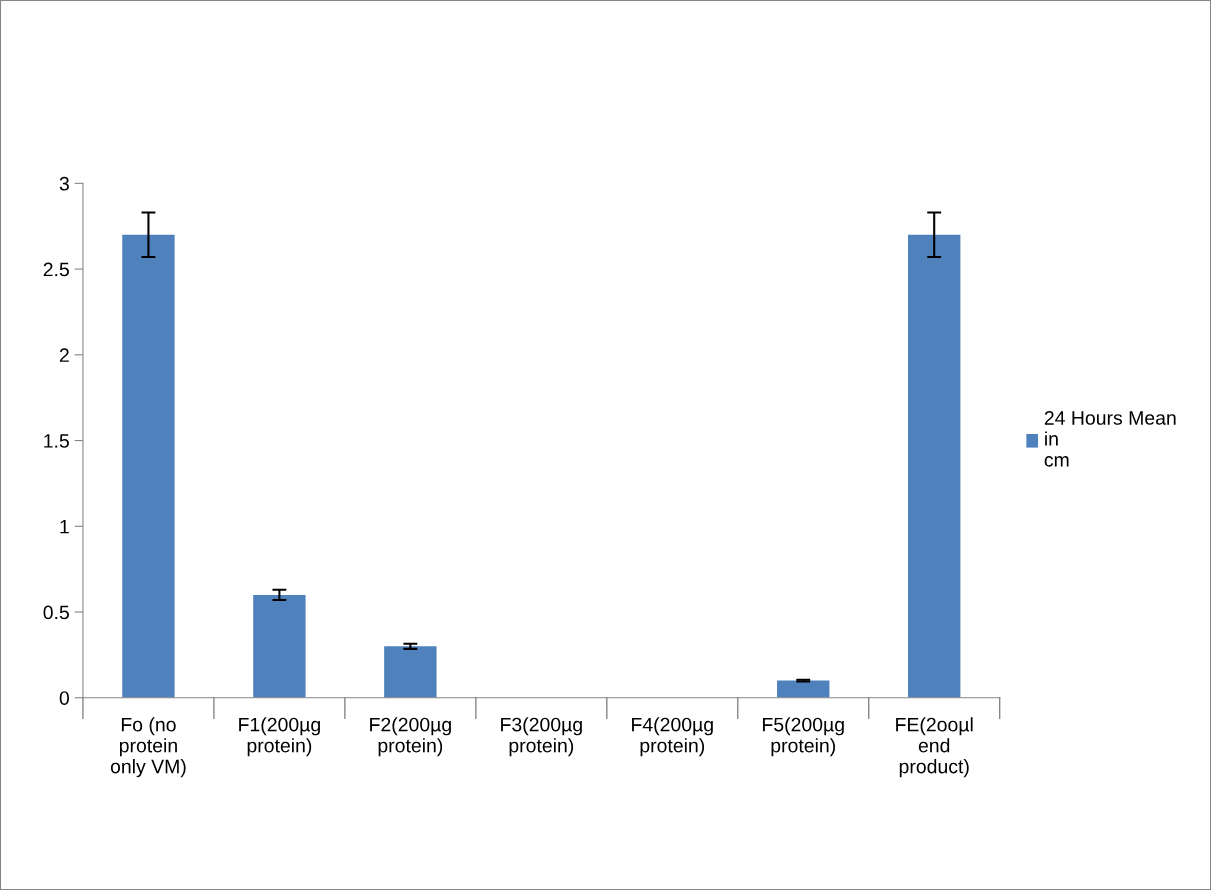  I want to click on y-tick-label: 3, so click(64, 183).